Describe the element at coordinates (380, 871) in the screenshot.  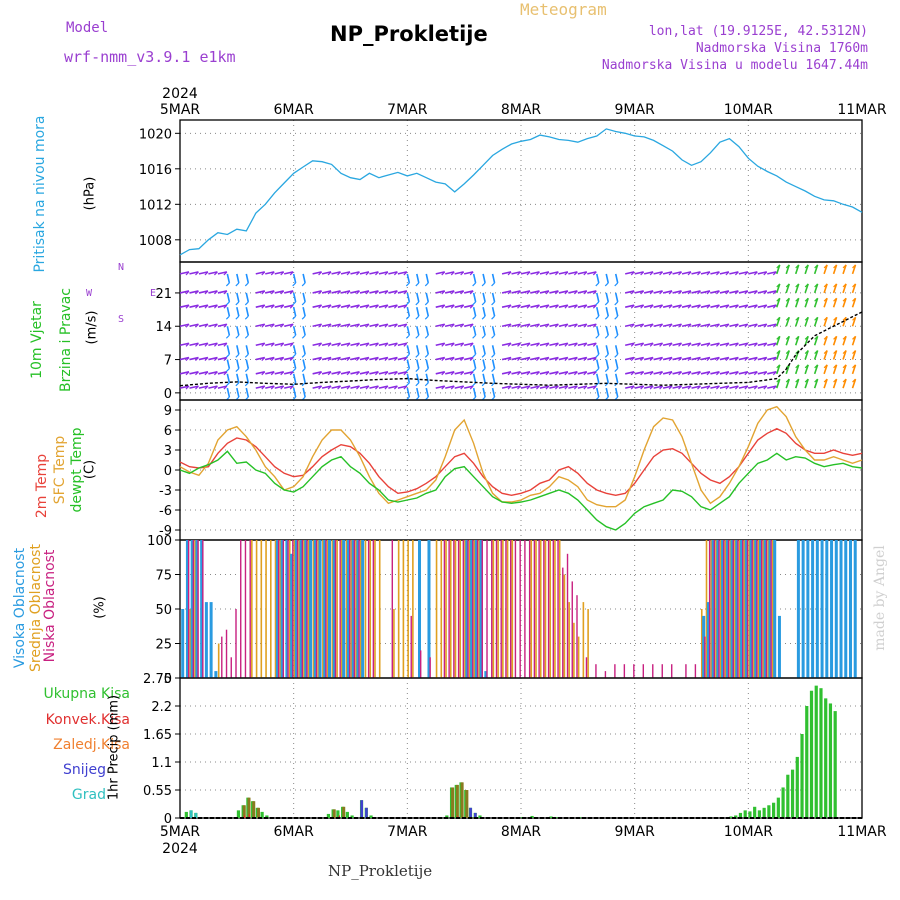
I see `footer-station: NP_Prokletije` at that location.